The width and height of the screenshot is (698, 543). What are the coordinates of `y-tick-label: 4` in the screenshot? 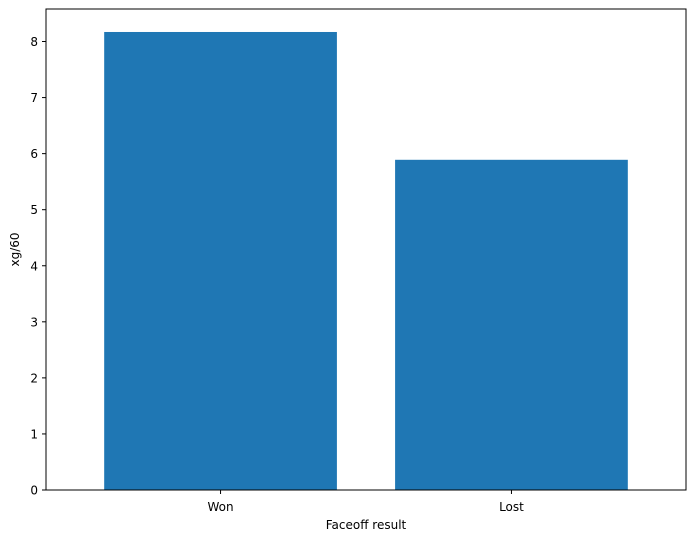 It's located at (34, 266).